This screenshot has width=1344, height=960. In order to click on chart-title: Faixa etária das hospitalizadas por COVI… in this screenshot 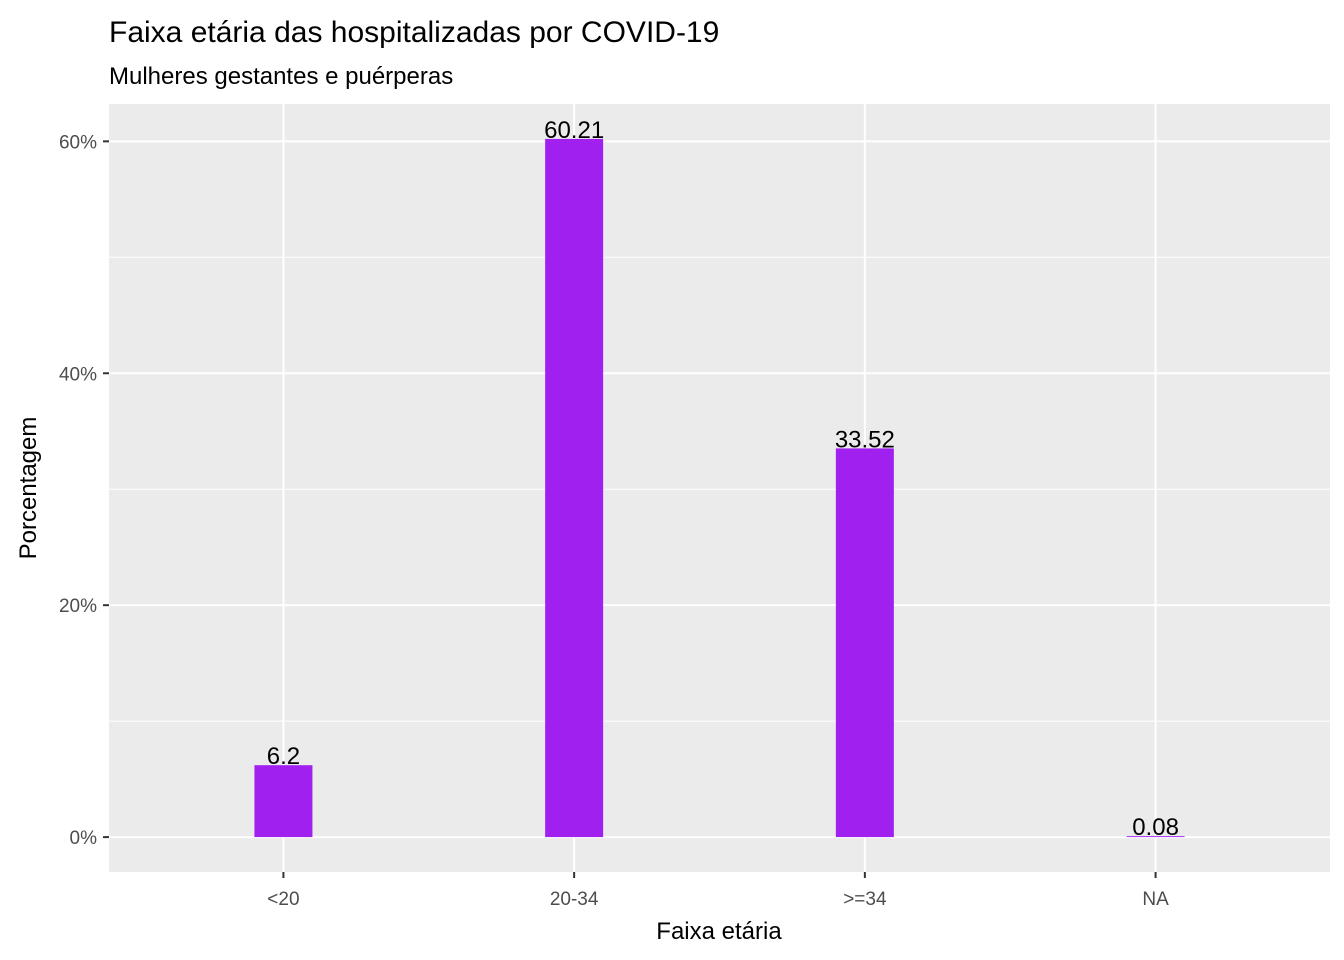, I will do `click(414, 32)`.